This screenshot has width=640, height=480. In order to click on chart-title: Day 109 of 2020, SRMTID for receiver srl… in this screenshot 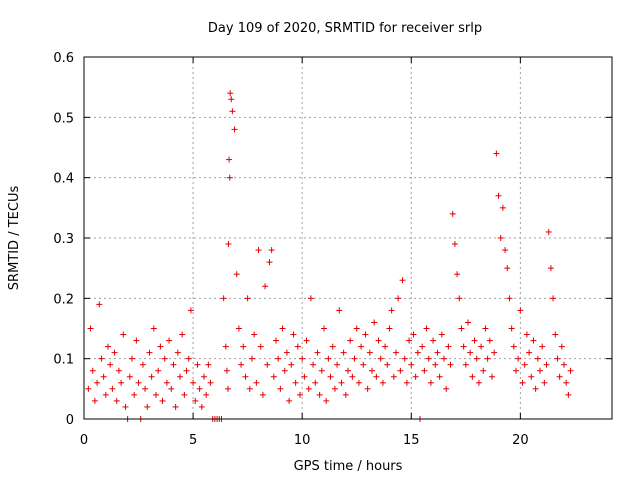, I will do `click(345, 28)`.